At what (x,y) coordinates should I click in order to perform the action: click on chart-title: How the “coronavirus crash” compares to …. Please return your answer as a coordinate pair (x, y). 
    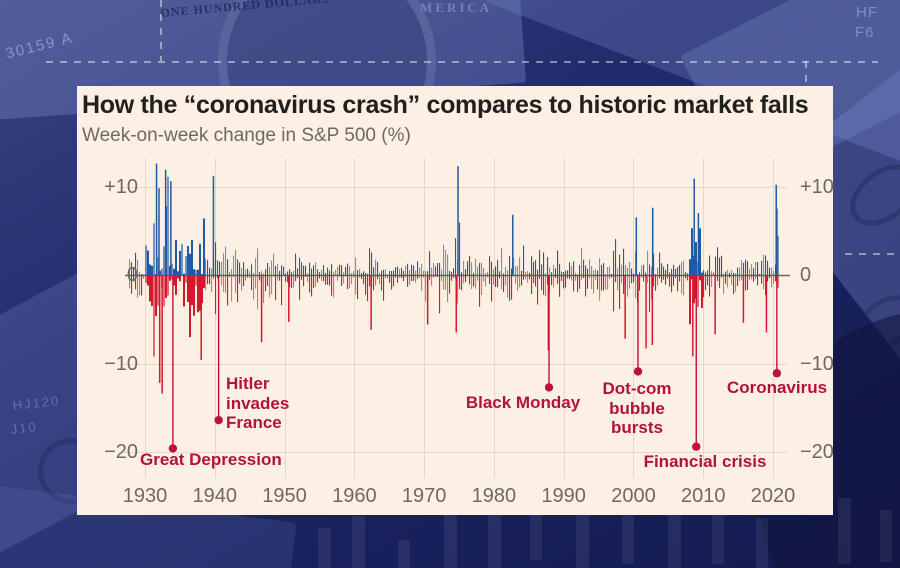
    Looking at the image, I should click on (445, 105).